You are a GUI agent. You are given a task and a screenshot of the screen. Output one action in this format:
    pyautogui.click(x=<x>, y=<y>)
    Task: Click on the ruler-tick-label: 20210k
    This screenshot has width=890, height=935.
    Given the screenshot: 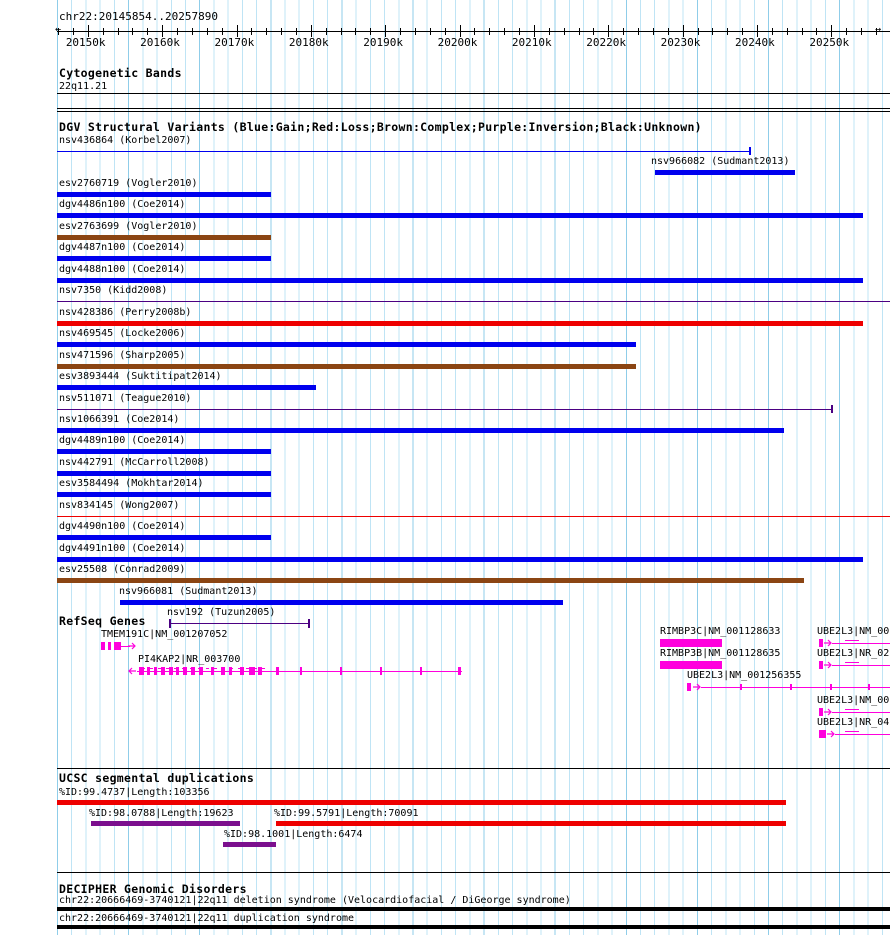 What is the action you would take?
    pyautogui.click(x=531, y=42)
    